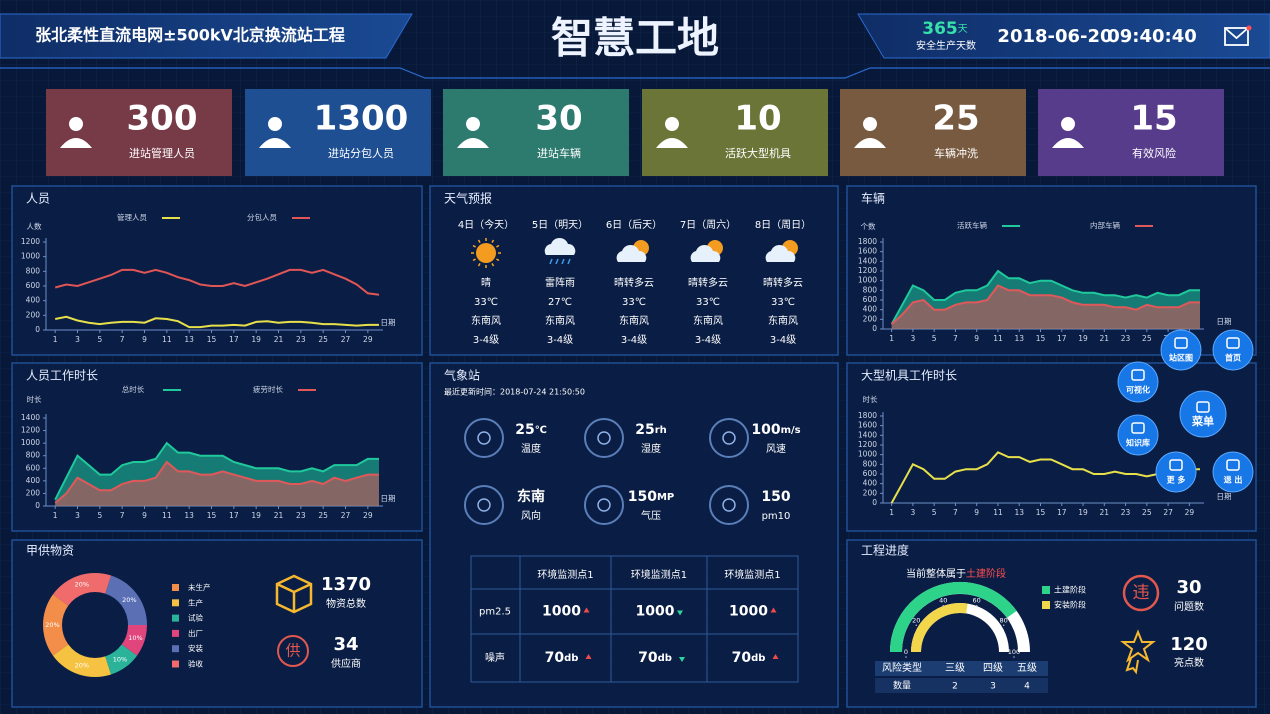 This screenshot has width=1270, height=714. I want to click on y-tick-label: 1600, so click(867, 425).